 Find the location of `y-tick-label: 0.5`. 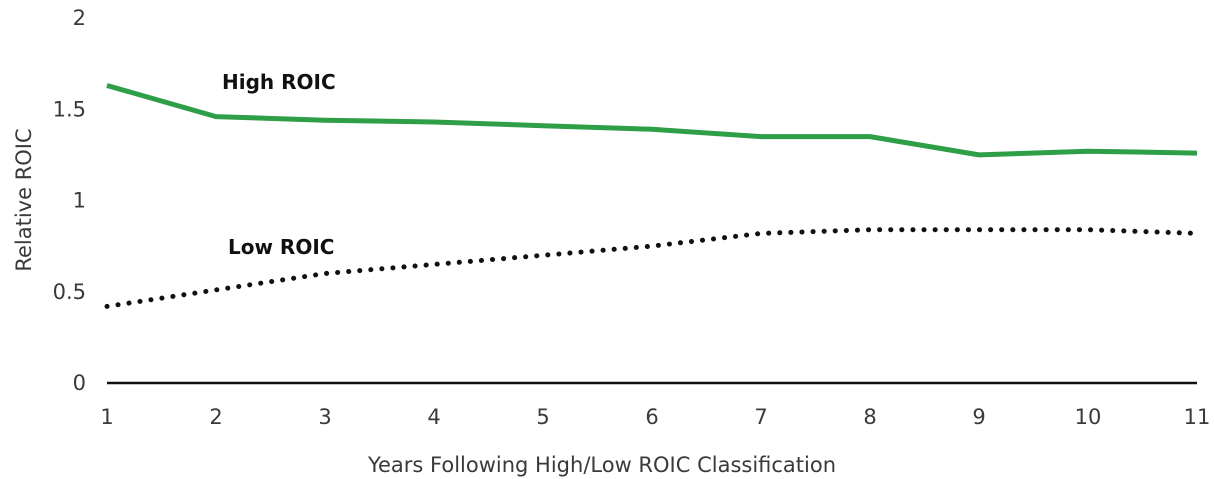

y-tick-label: 0.5 is located at coordinates (69, 292).